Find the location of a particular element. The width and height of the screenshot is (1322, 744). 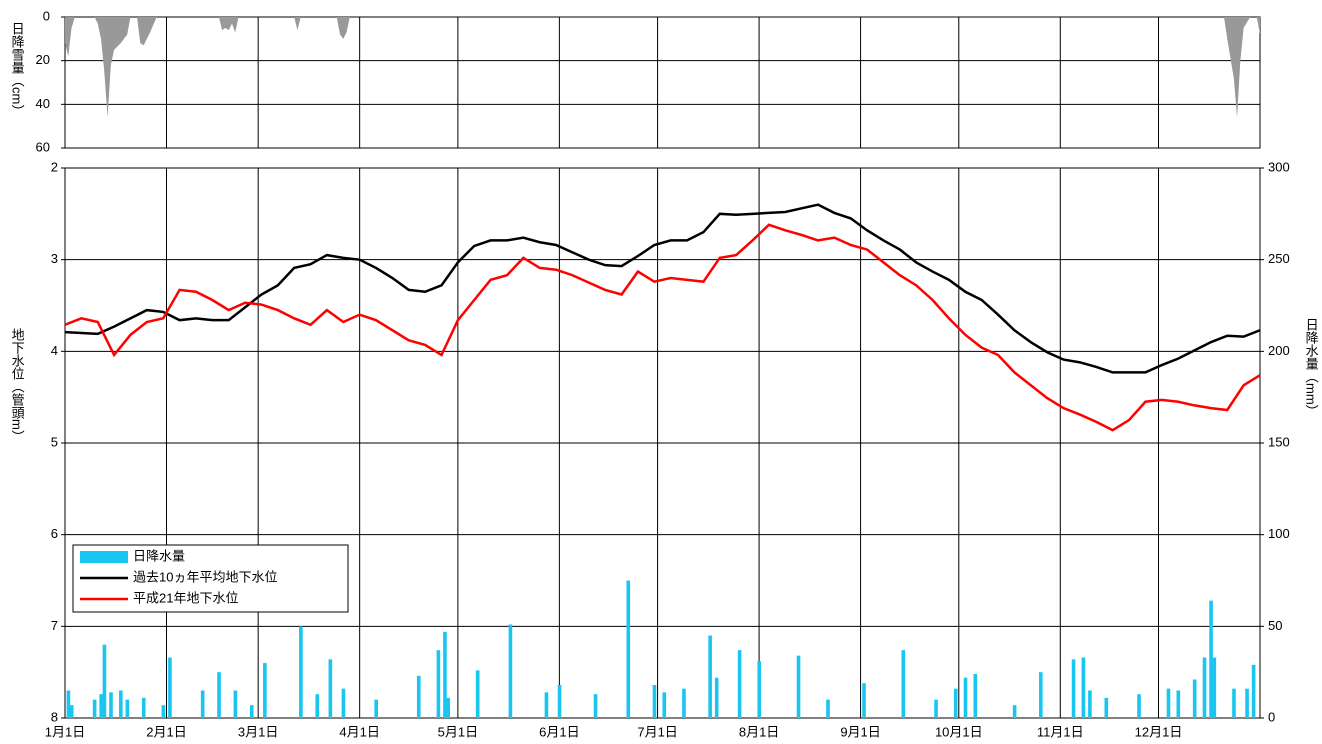

x-tick-label: 6月1日 is located at coordinates (559, 731).